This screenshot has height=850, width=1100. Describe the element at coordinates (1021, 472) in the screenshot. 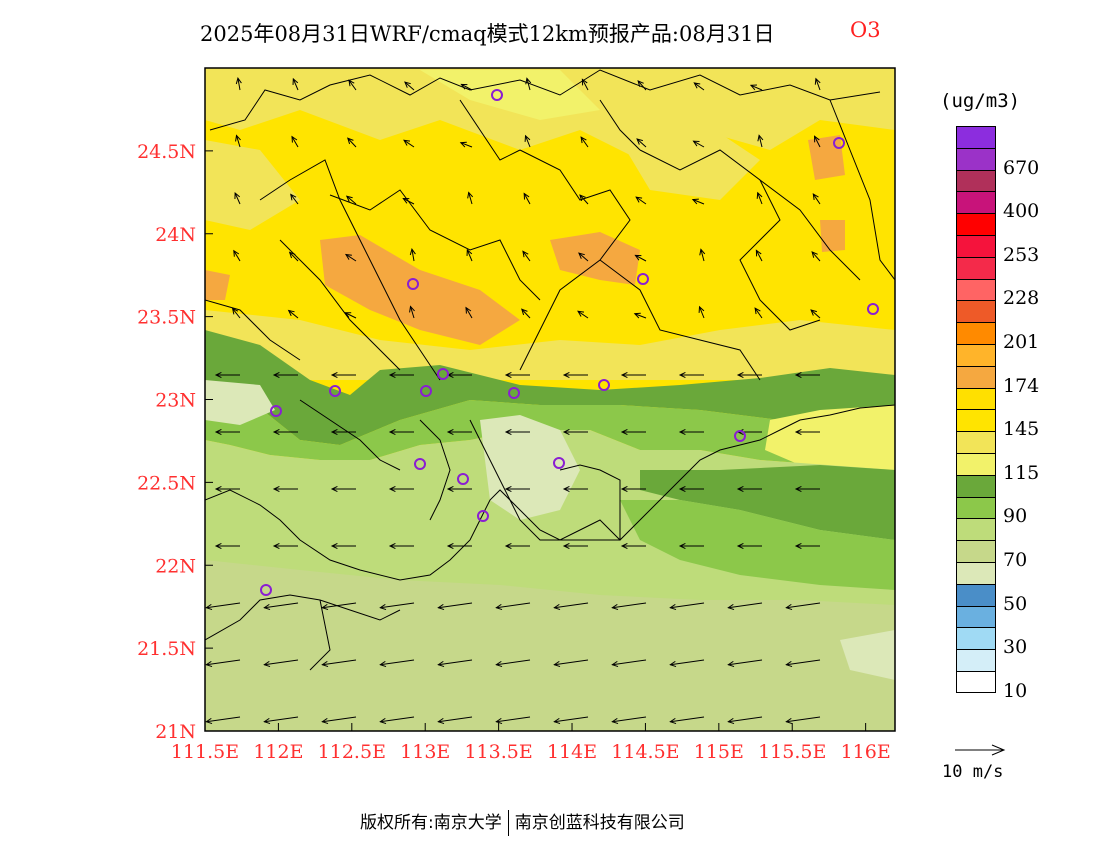

I see `legend-label: 115` at that location.